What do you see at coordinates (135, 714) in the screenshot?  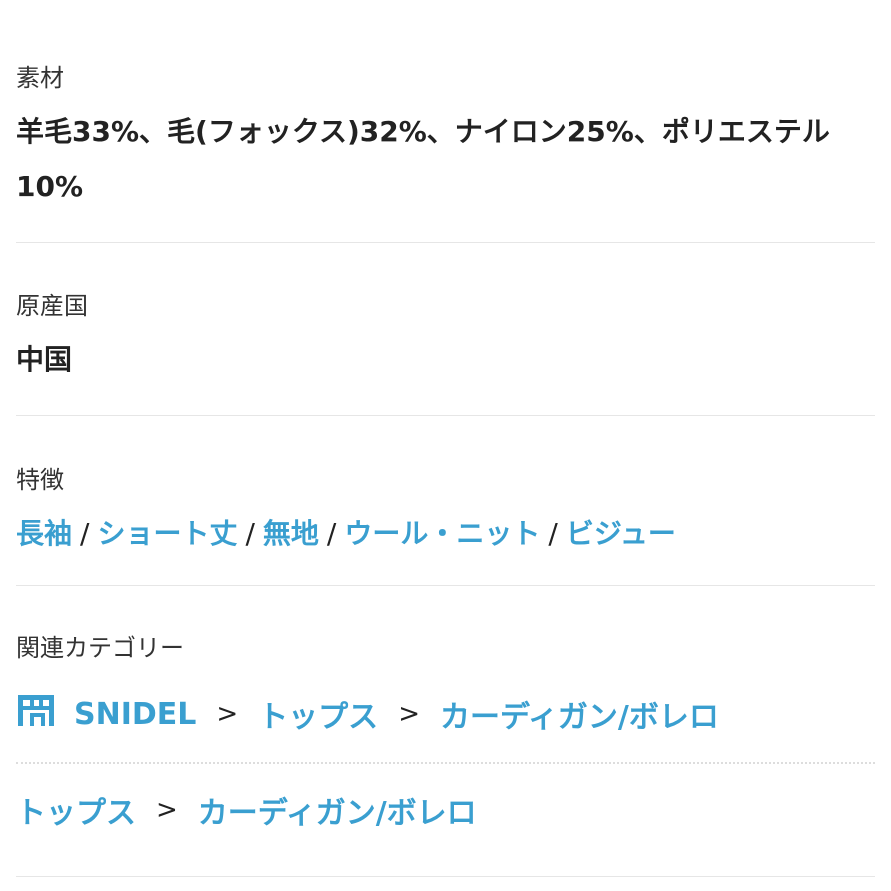 I see `crumb-link: SNIDEL` at bounding box center [135, 714].